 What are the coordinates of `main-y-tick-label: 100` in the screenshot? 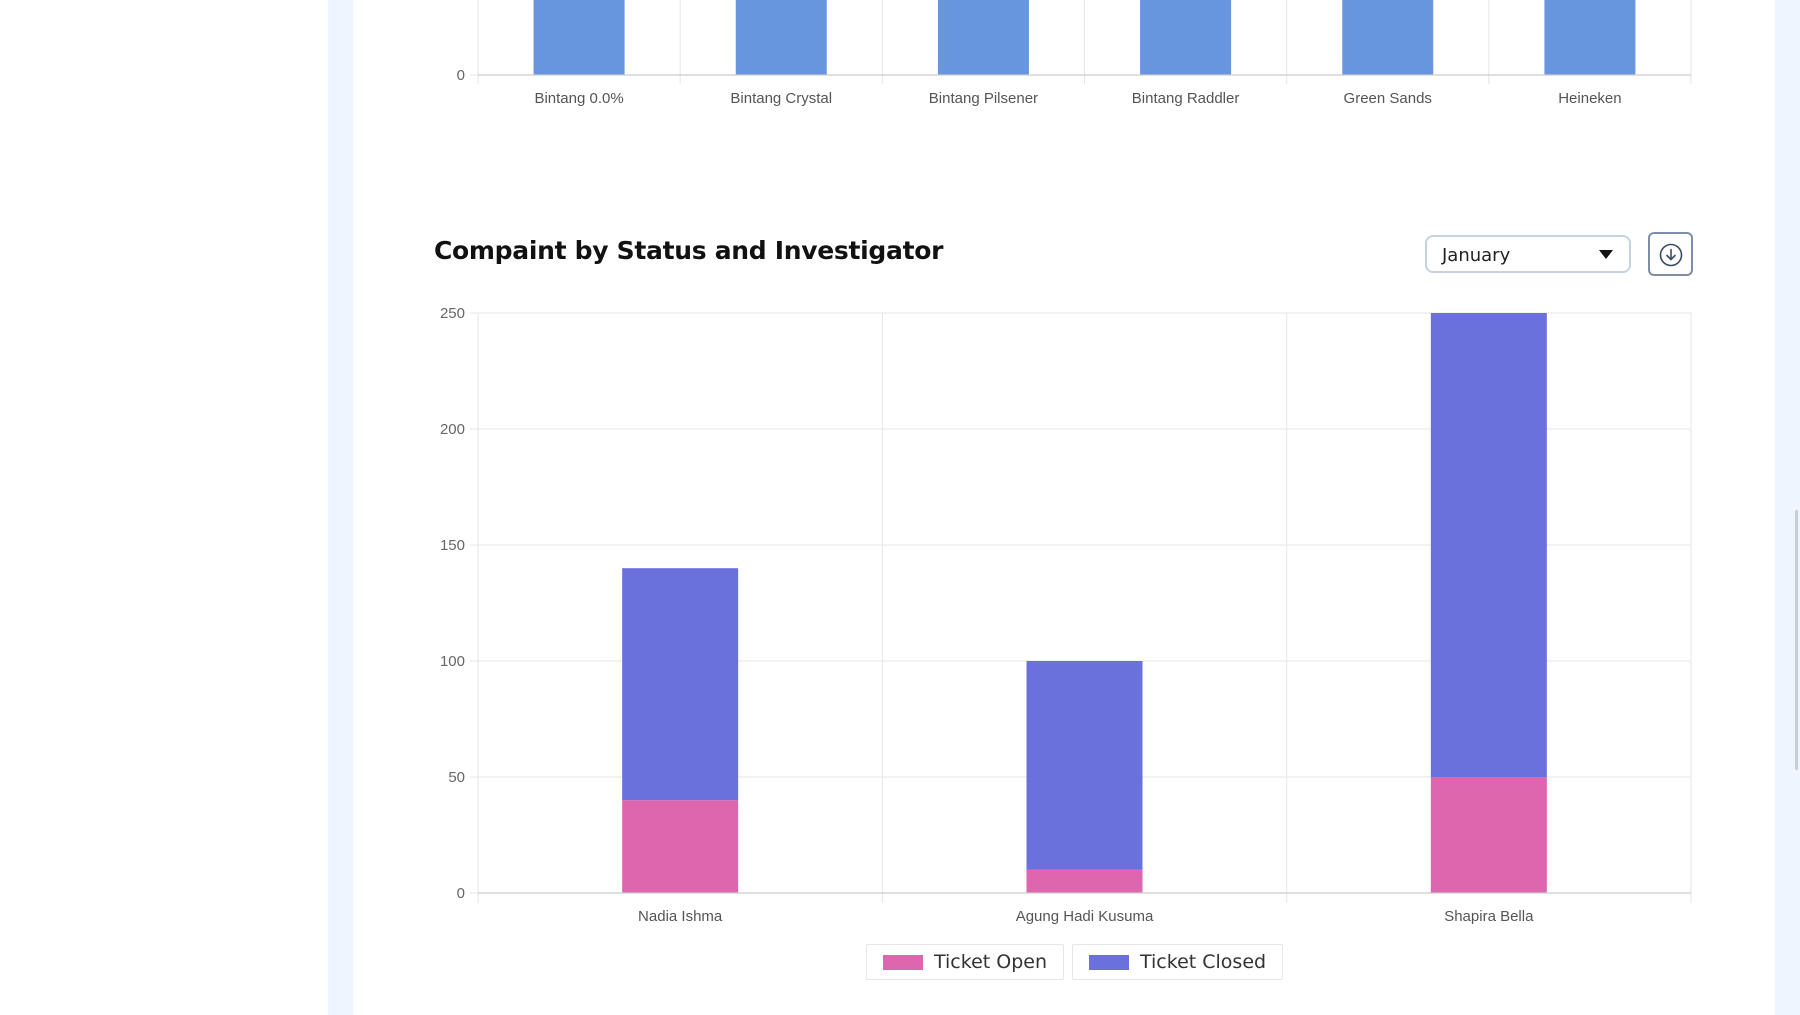 It's located at (452, 661).